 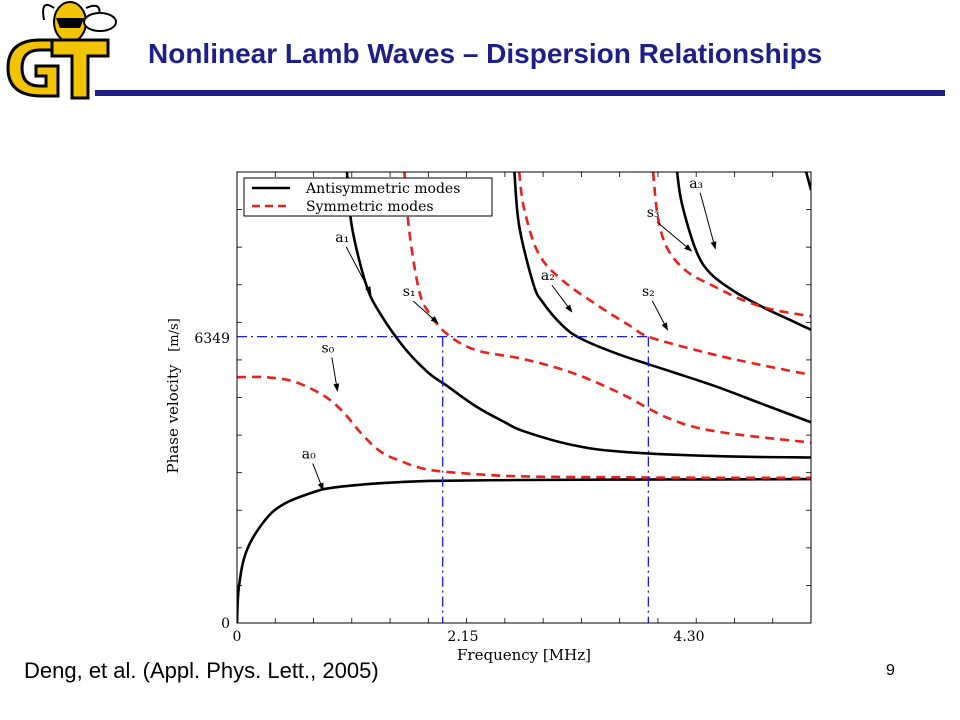 I want to click on y-tick-label: 6349, so click(x=212, y=339).